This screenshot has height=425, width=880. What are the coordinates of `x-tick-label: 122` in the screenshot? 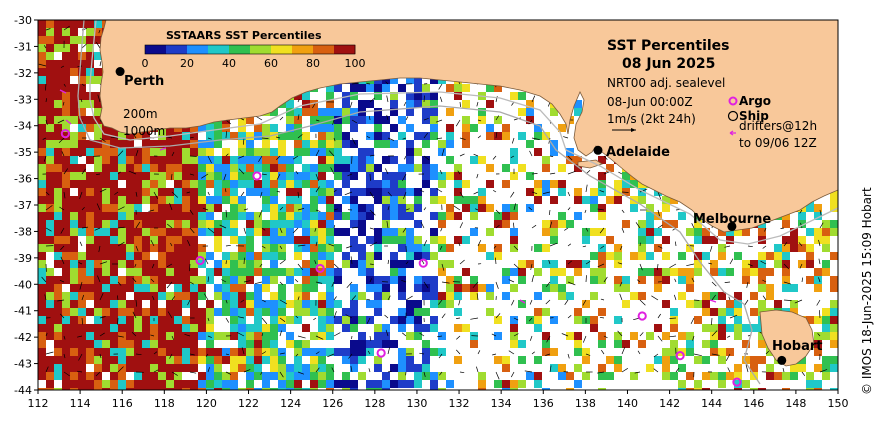 It's located at (248, 403).